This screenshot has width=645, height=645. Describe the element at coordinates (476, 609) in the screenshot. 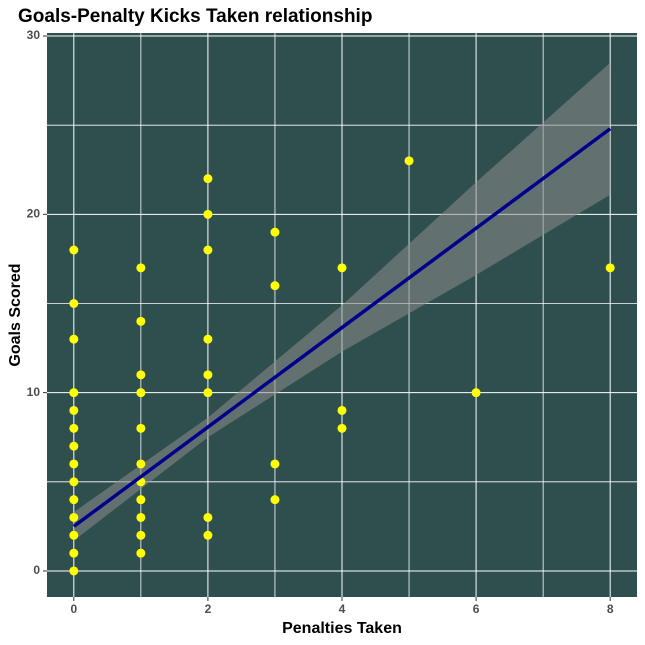

I see `x-tick-label: 6` at that location.